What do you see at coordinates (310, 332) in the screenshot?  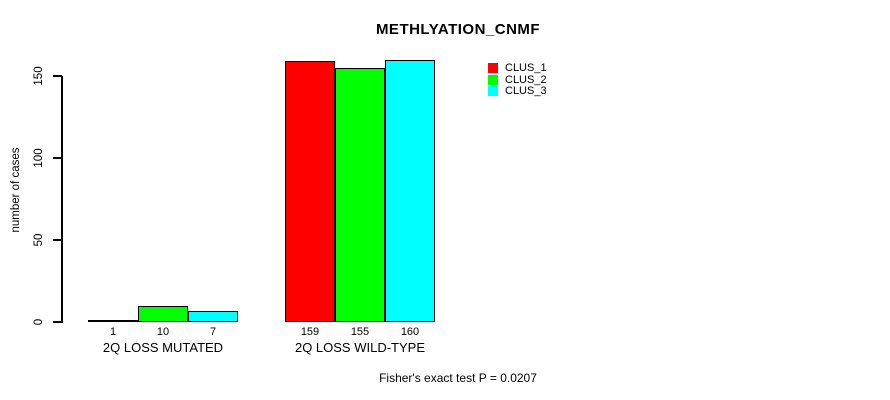 I see `bar-value-label: 159` at bounding box center [310, 332].